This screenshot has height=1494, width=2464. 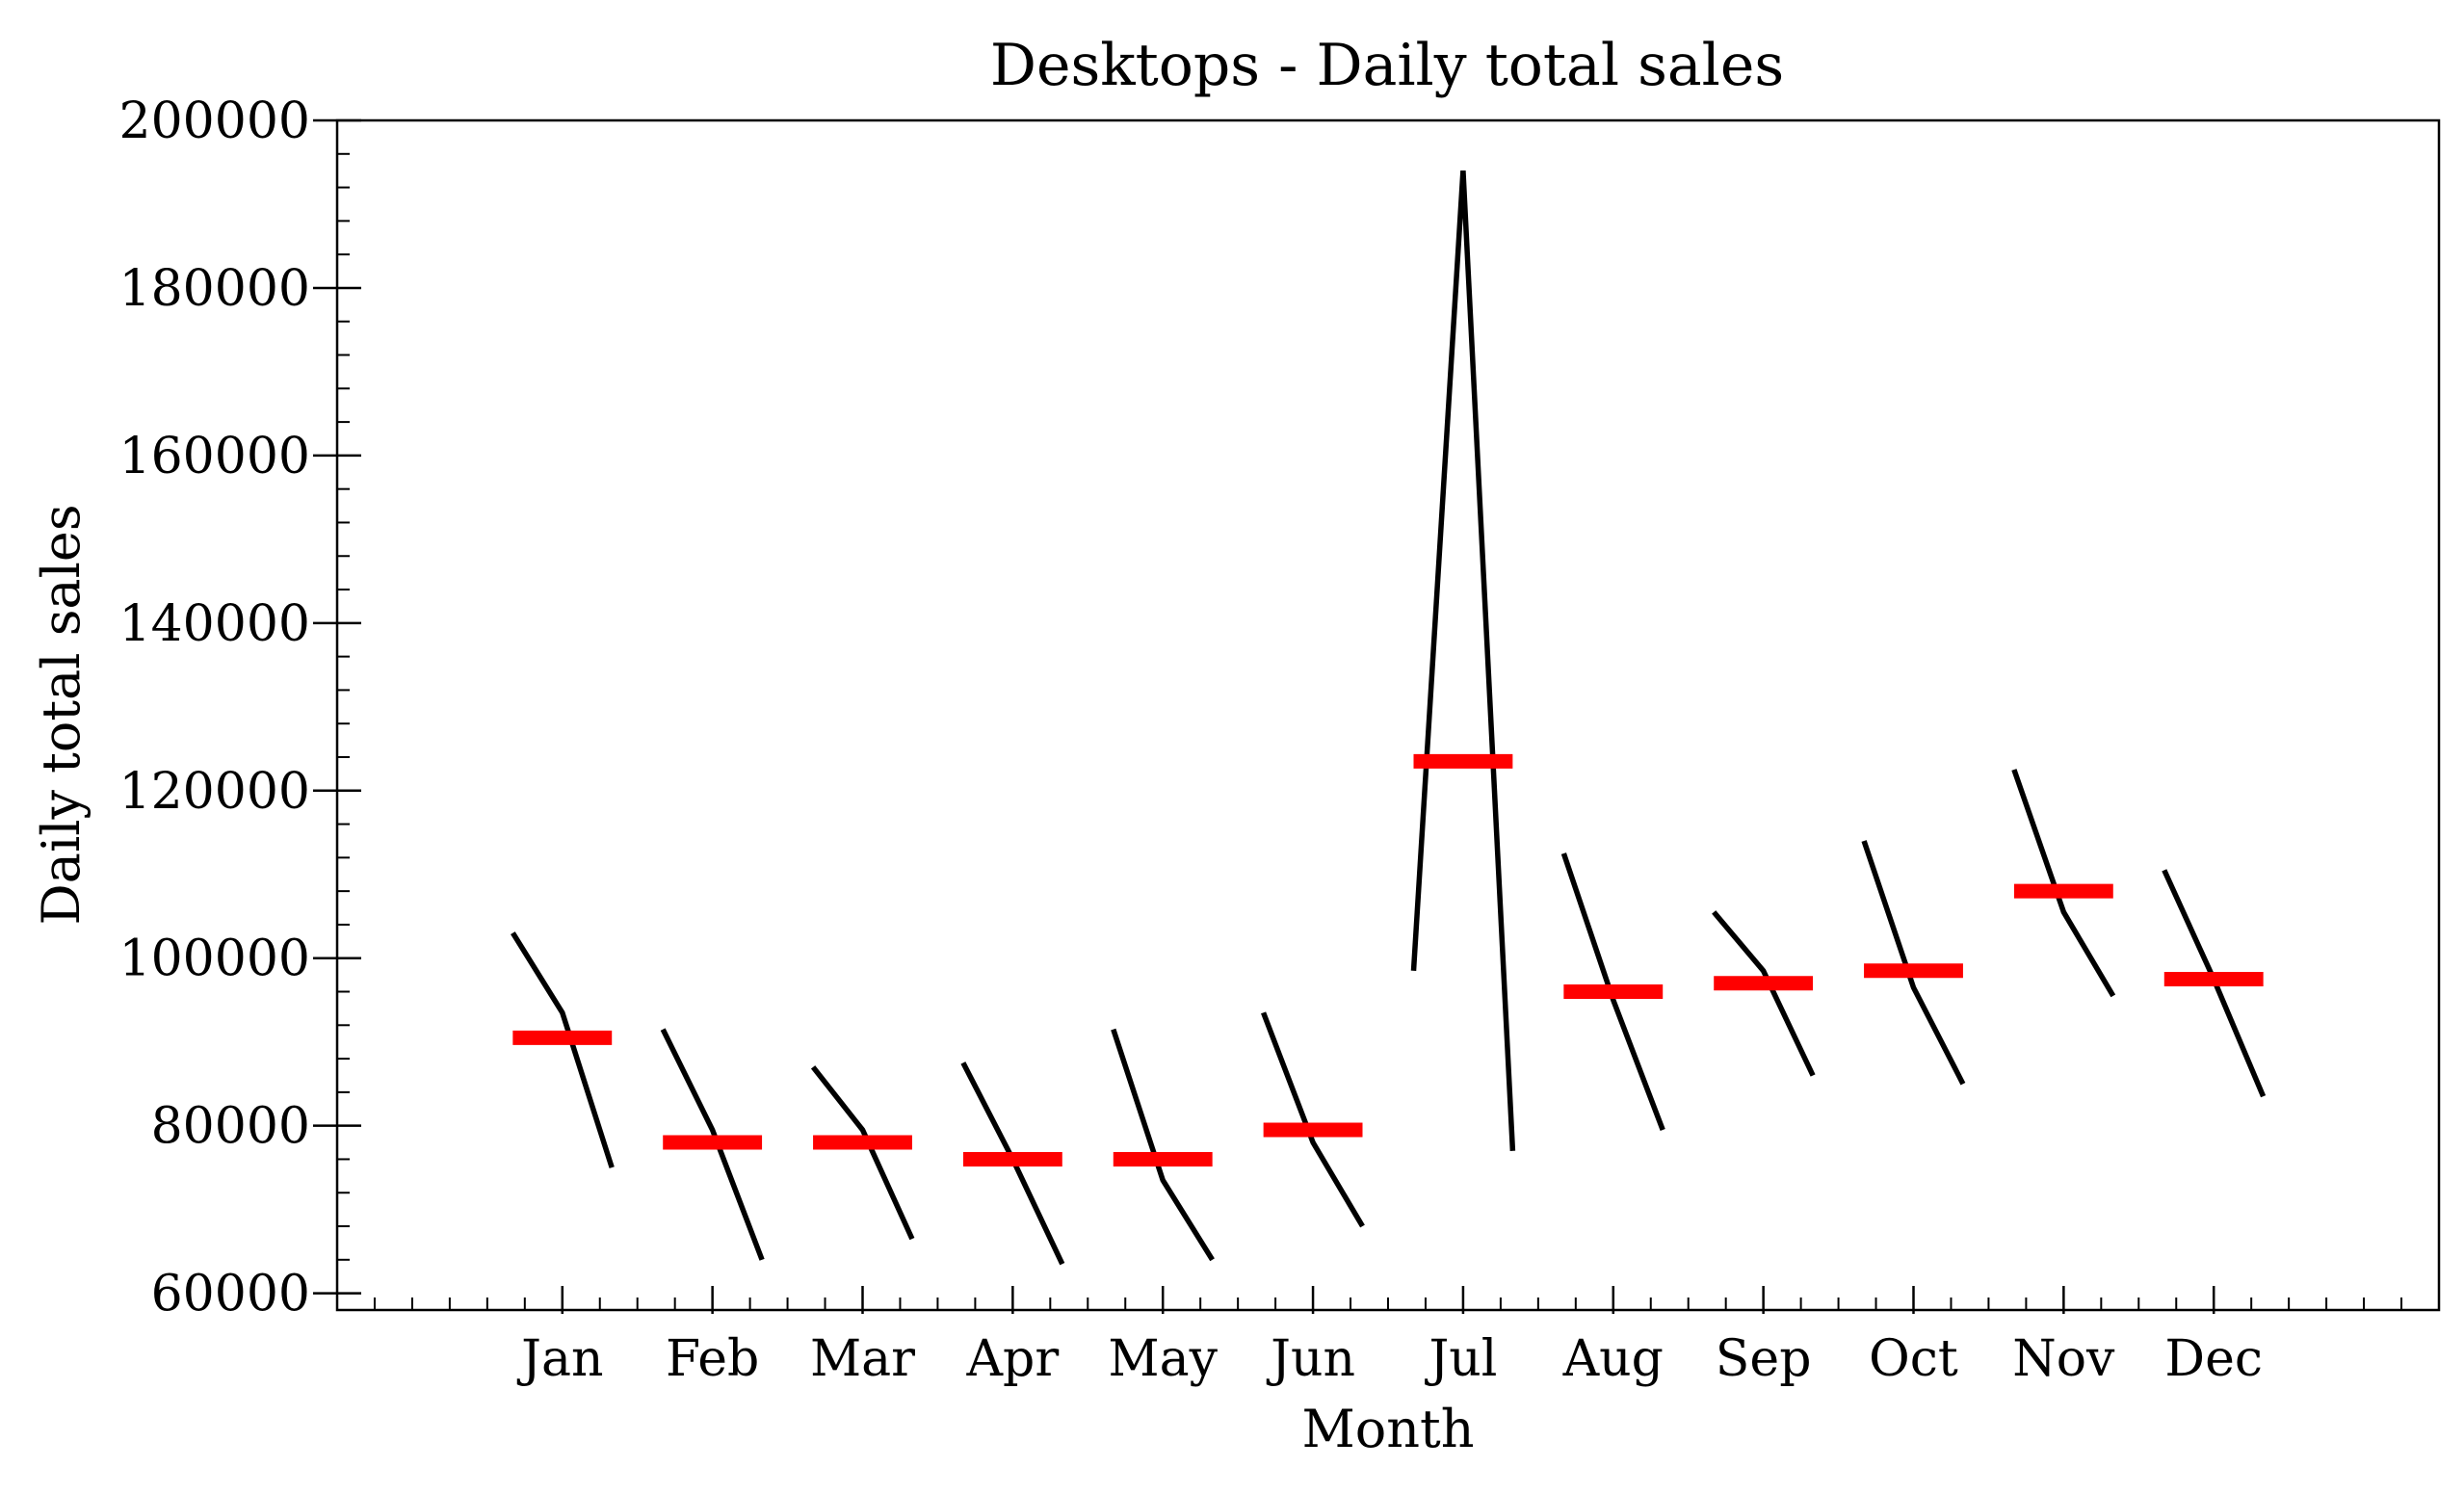 What do you see at coordinates (1163, 1145) in the screenshot?
I see `series-line-may` at bounding box center [1163, 1145].